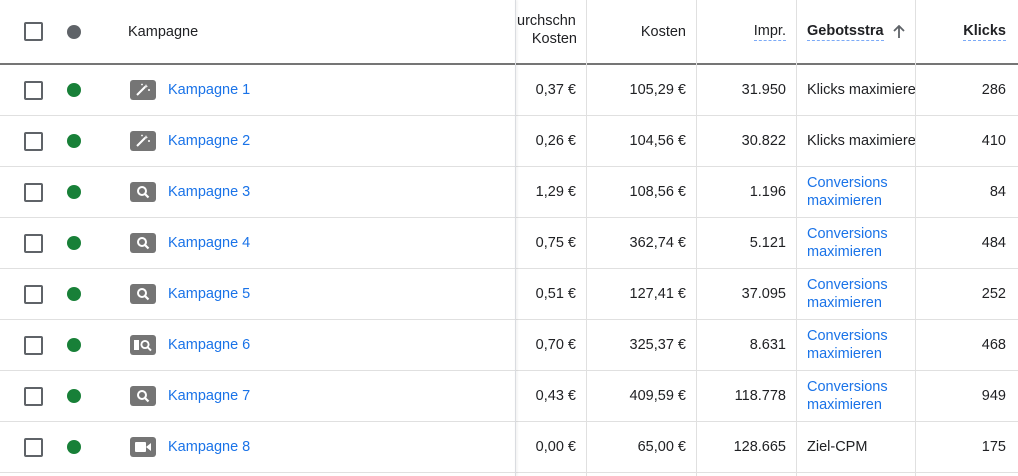  Describe the element at coordinates (856, 90) in the screenshot. I see `bid-strategy-cell: Klicks maximieren` at that location.